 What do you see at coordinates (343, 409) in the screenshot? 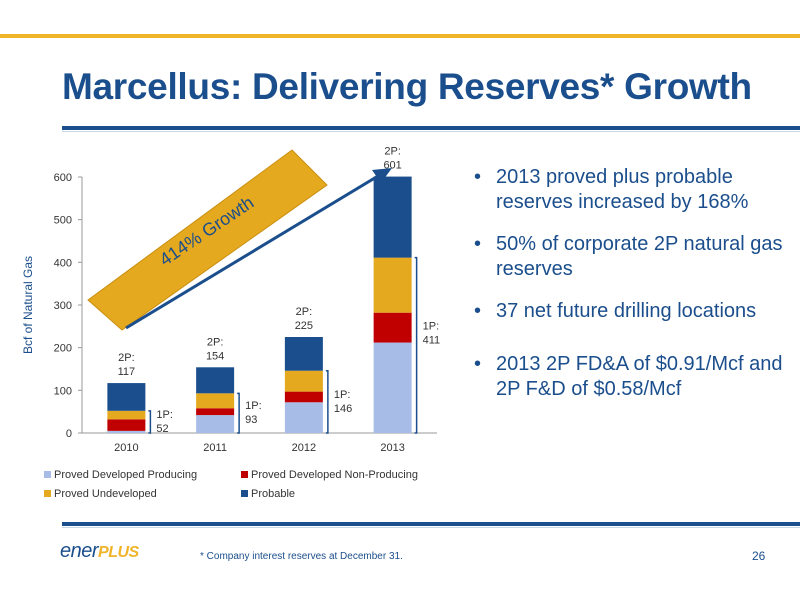
I see `1p-label: 146` at bounding box center [343, 409].